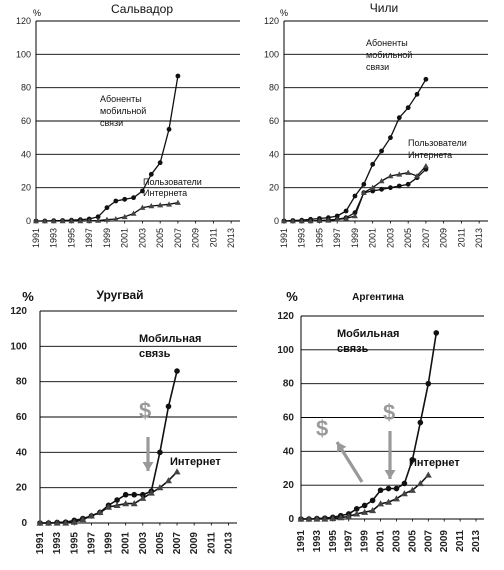 Image resolution: width=504 pixels, height=570 pixels. Describe the element at coordinates (408, 238) in the screenshot. I see `x-tick-label: 2005` at that location.